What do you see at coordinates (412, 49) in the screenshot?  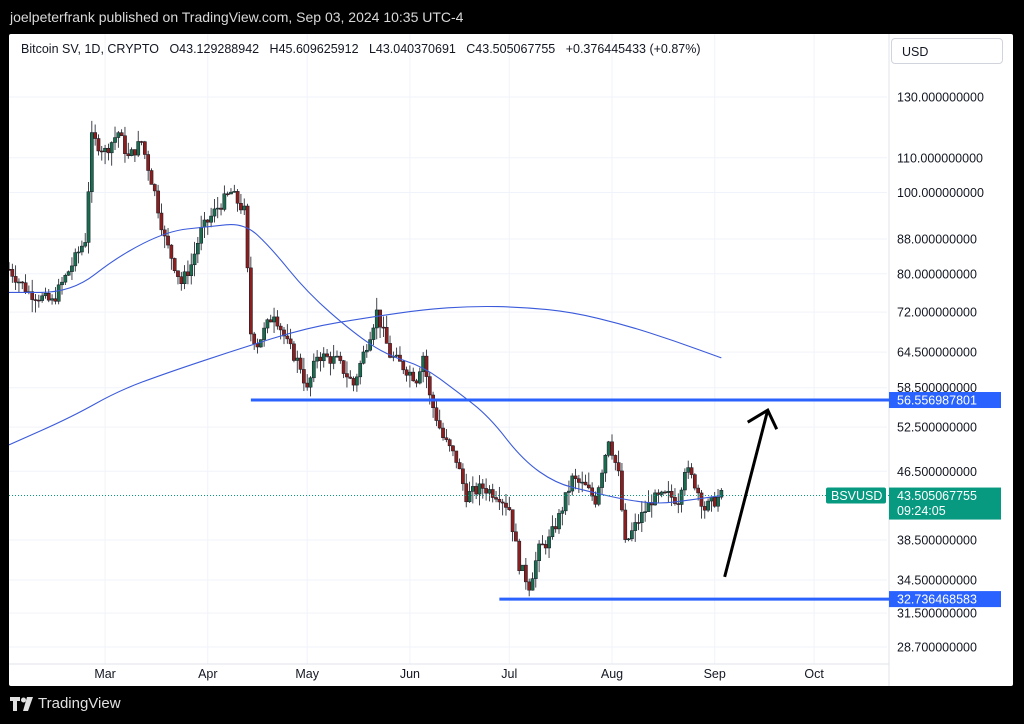 I see `legend-low: L43.040370691` at bounding box center [412, 49].